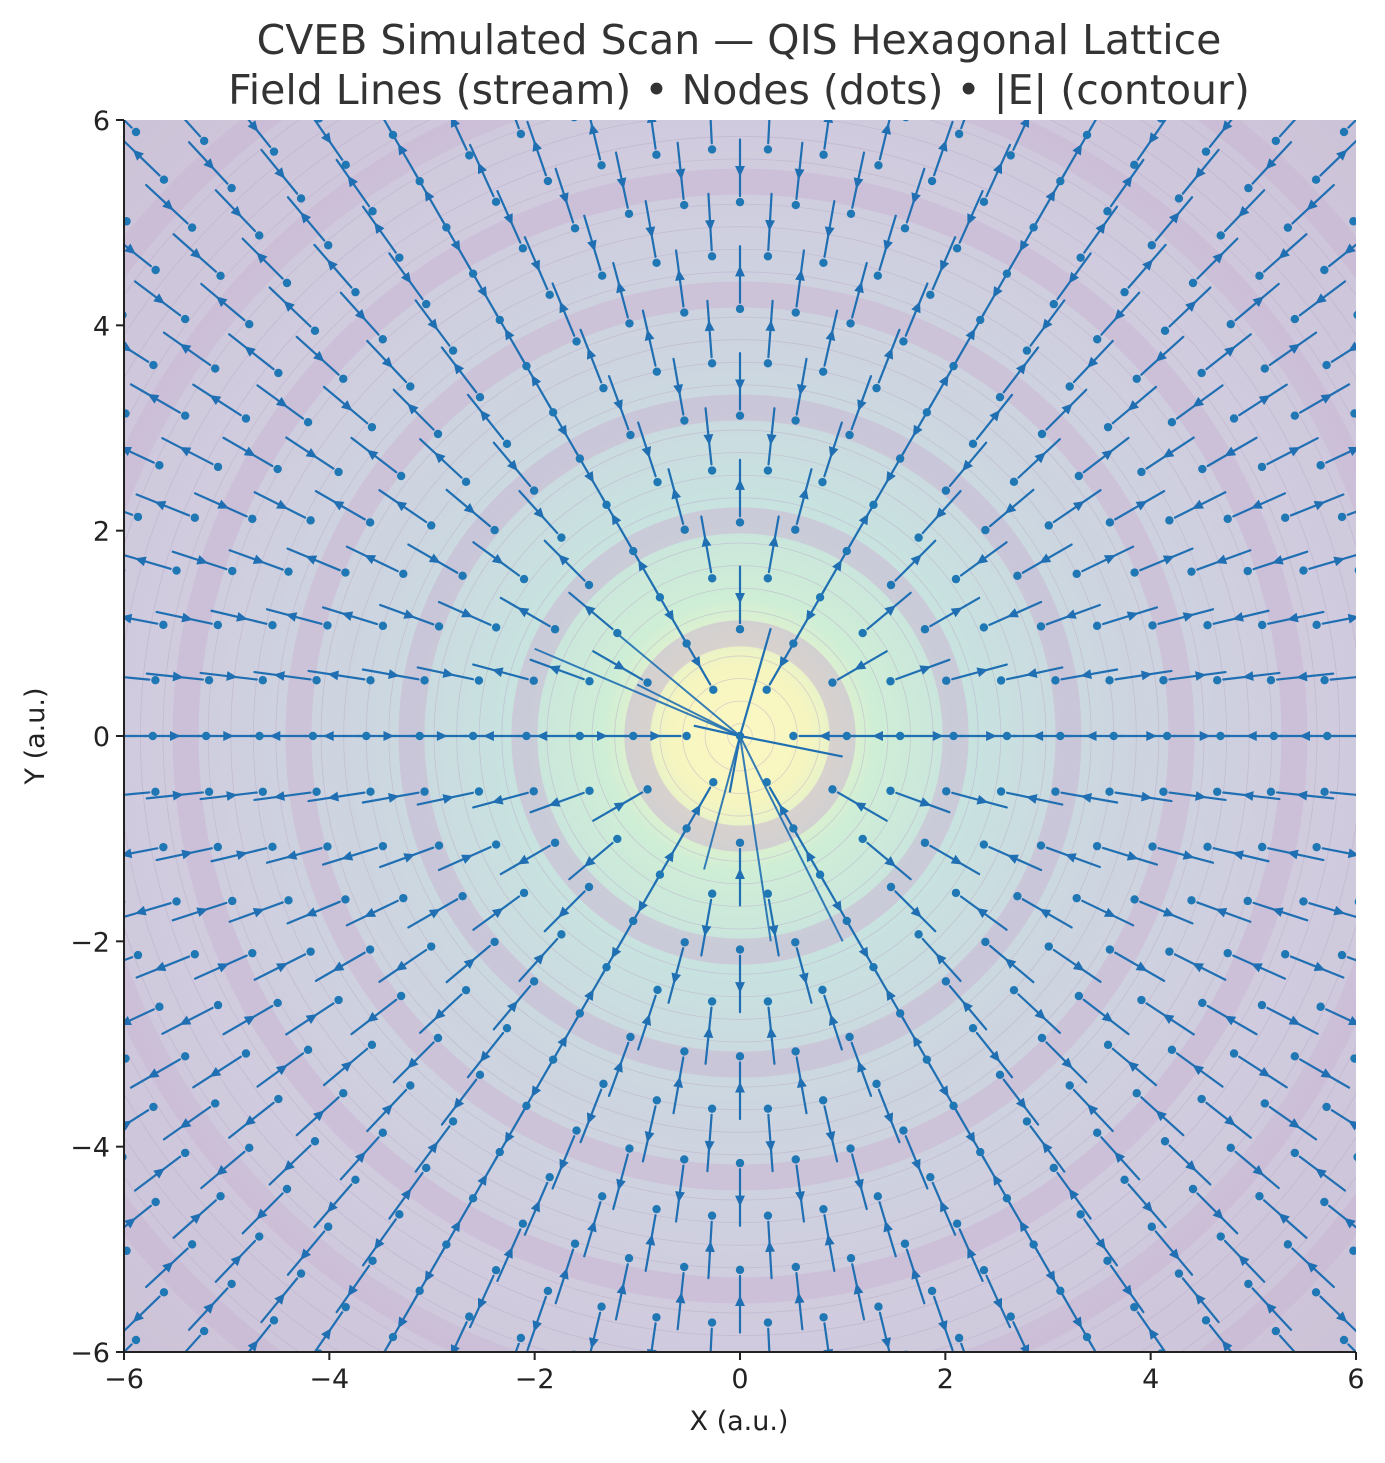 The image size is (1385, 1463). Describe the element at coordinates (1092, 1346) in the screenshot. I see `field-line-segment` at that location.